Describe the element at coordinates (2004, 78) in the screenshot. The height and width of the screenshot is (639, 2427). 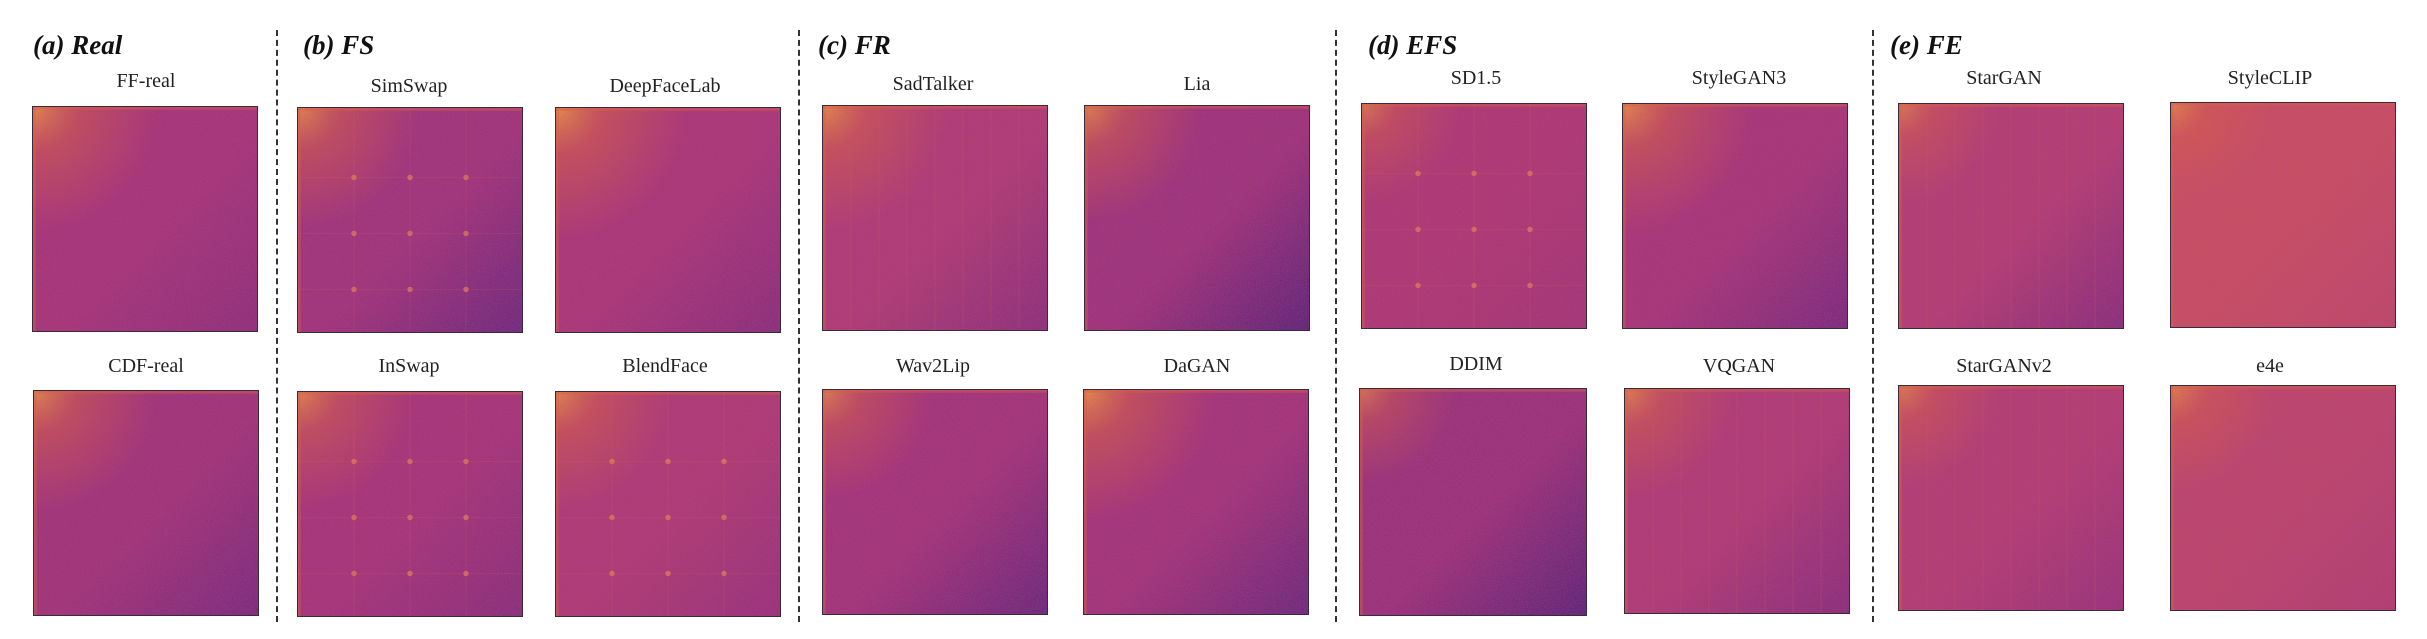
I see `label-stargan: StarGAN` at that location.